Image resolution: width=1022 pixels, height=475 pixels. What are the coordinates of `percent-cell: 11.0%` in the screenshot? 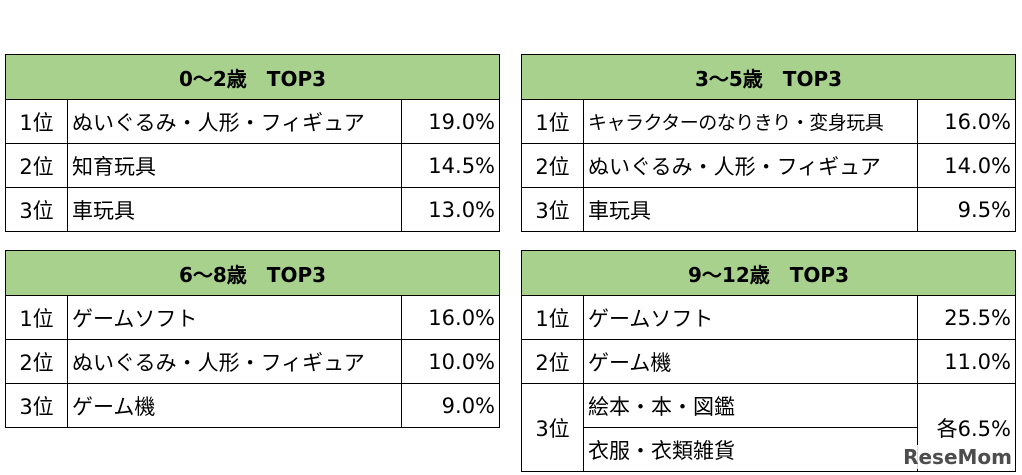 It's located at (966, 361).